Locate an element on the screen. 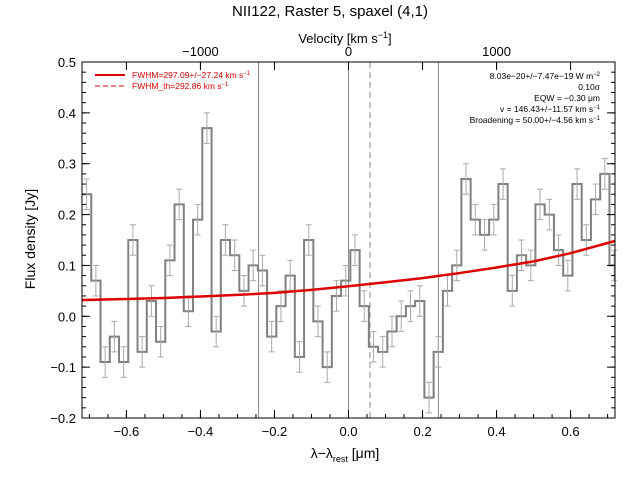 This screenshot has height=480, width=640. top-tick-label: 0 is located at coordinates (348, 51).